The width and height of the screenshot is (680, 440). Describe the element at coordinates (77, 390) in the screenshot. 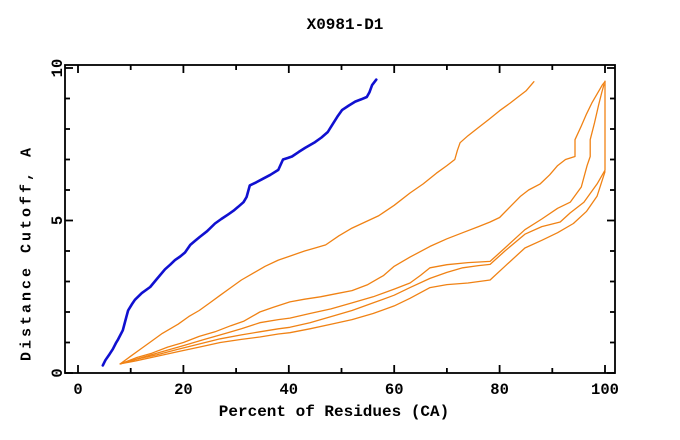

I see `x-tick-label: 0` at that location.